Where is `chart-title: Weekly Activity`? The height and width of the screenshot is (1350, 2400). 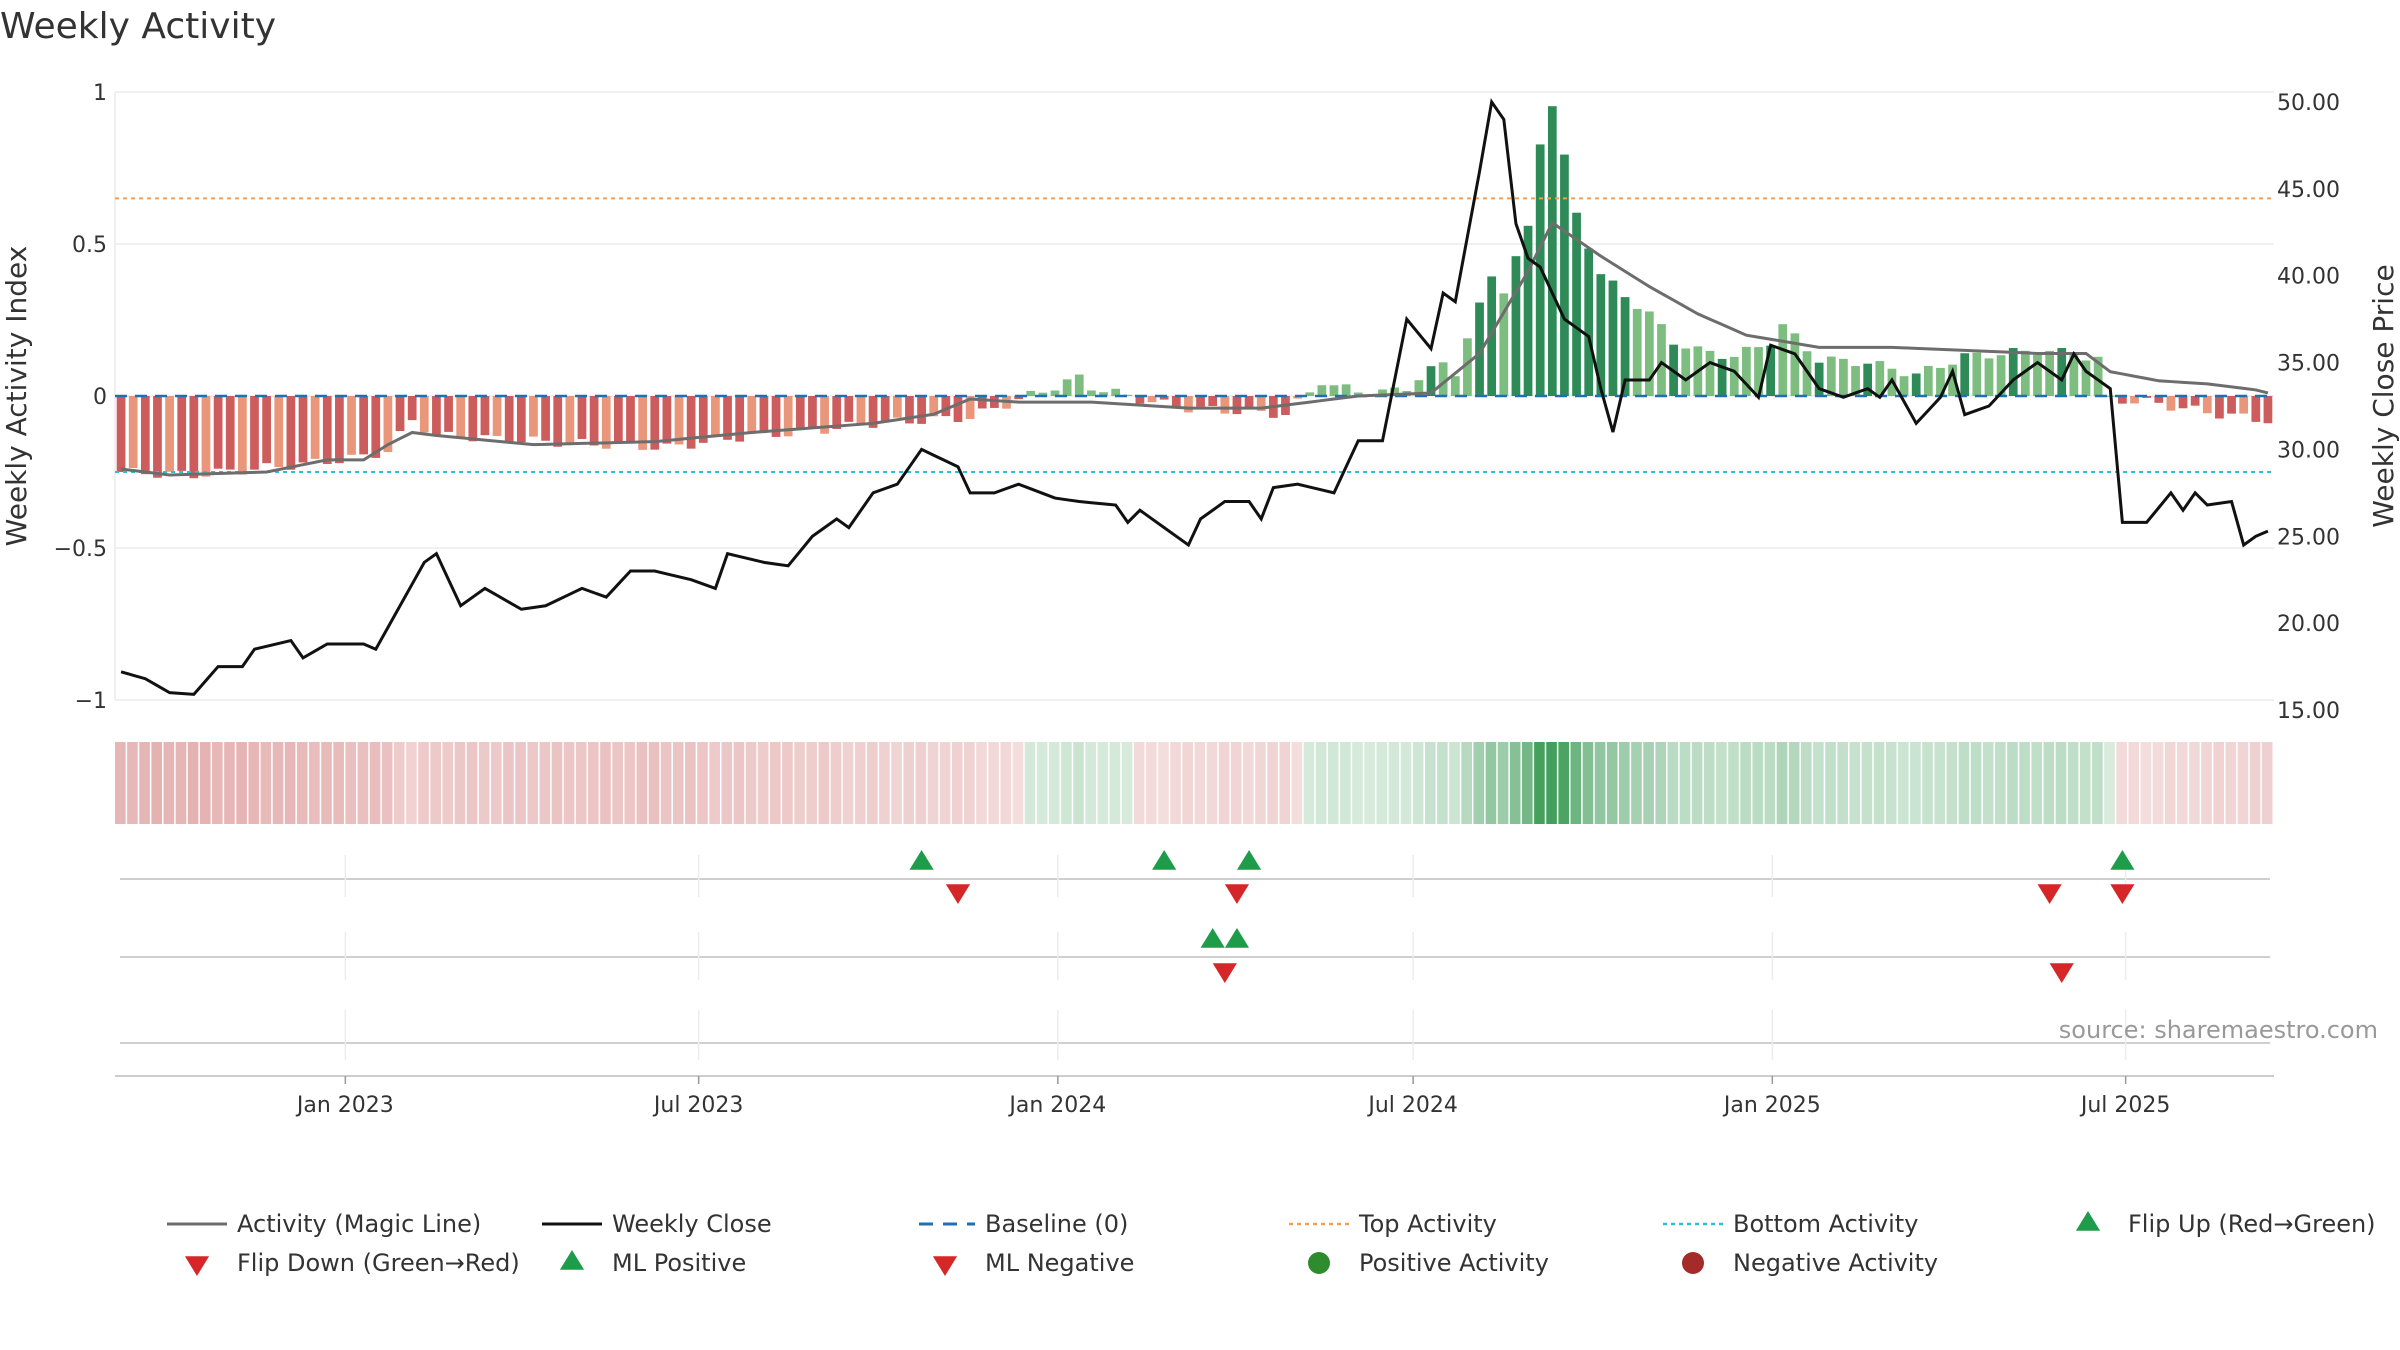
chart-title: Weekly Activity is located at coordinates (138, 26).